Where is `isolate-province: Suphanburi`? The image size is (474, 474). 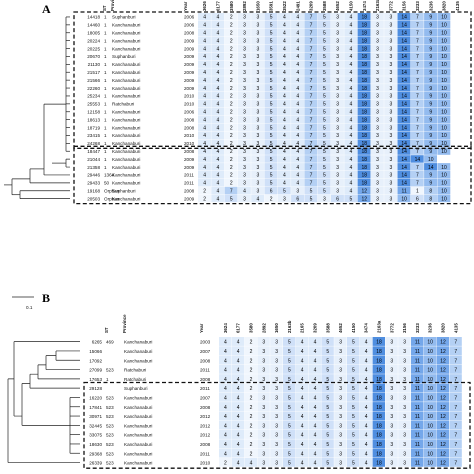
isolate-province: Suphanburi is located at coordinates (124, 17).